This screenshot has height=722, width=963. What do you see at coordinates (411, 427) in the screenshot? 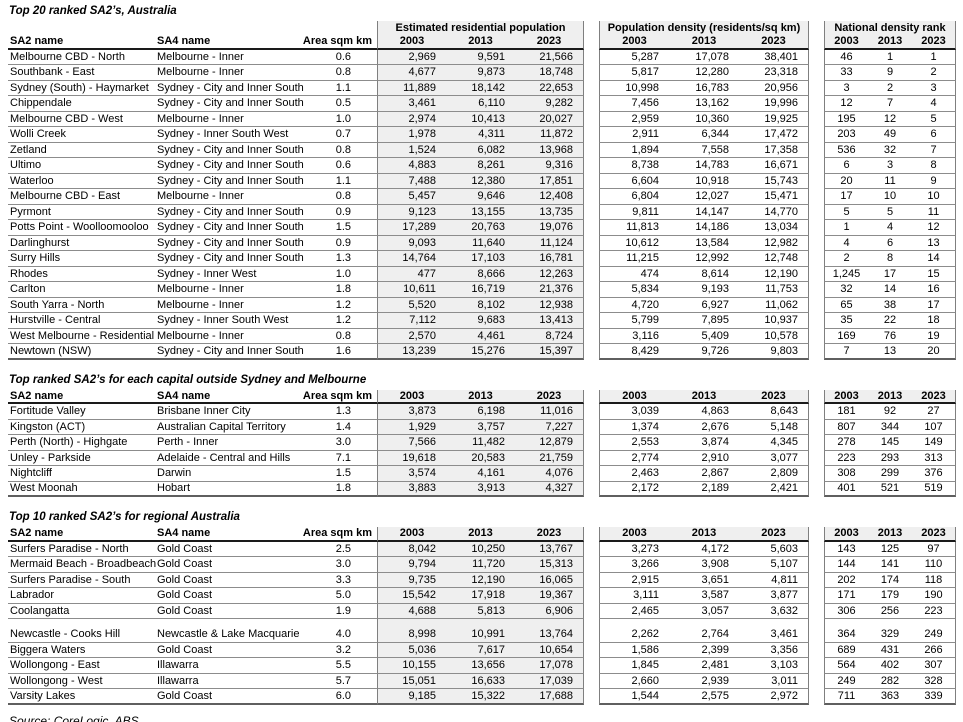
I see `cell-population-2003: 1,929` at bounding box center [411, 427].